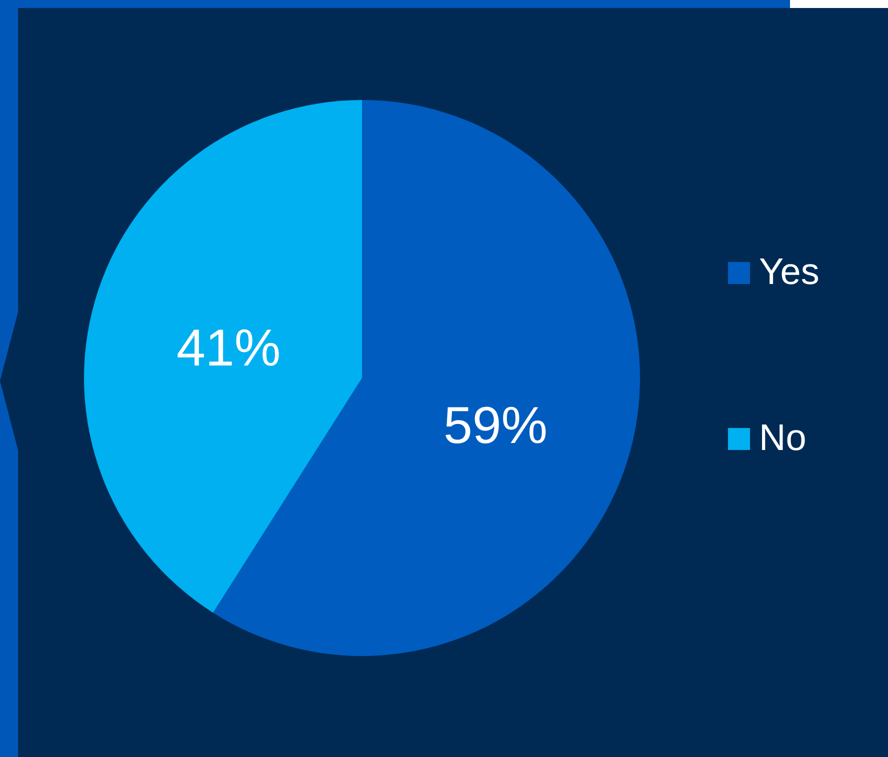  Describe the element at coordinates (495, 426) in the screenshot. I see `data-label: 59%` at that location.